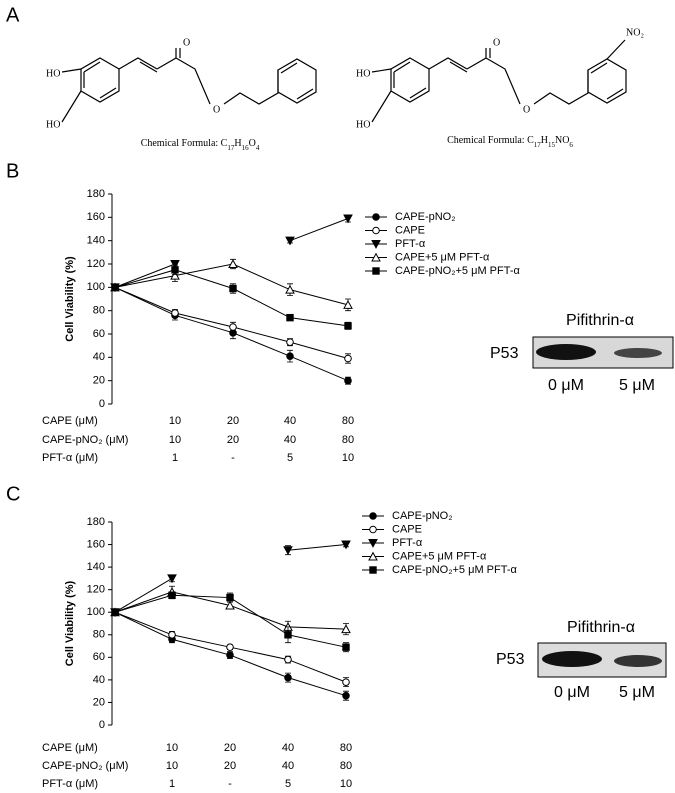 This screenshot has height=793, width=675. Describe the element at coordinates (96, 194) in the screenshot. I see `y-tick-label: 180` at that location.